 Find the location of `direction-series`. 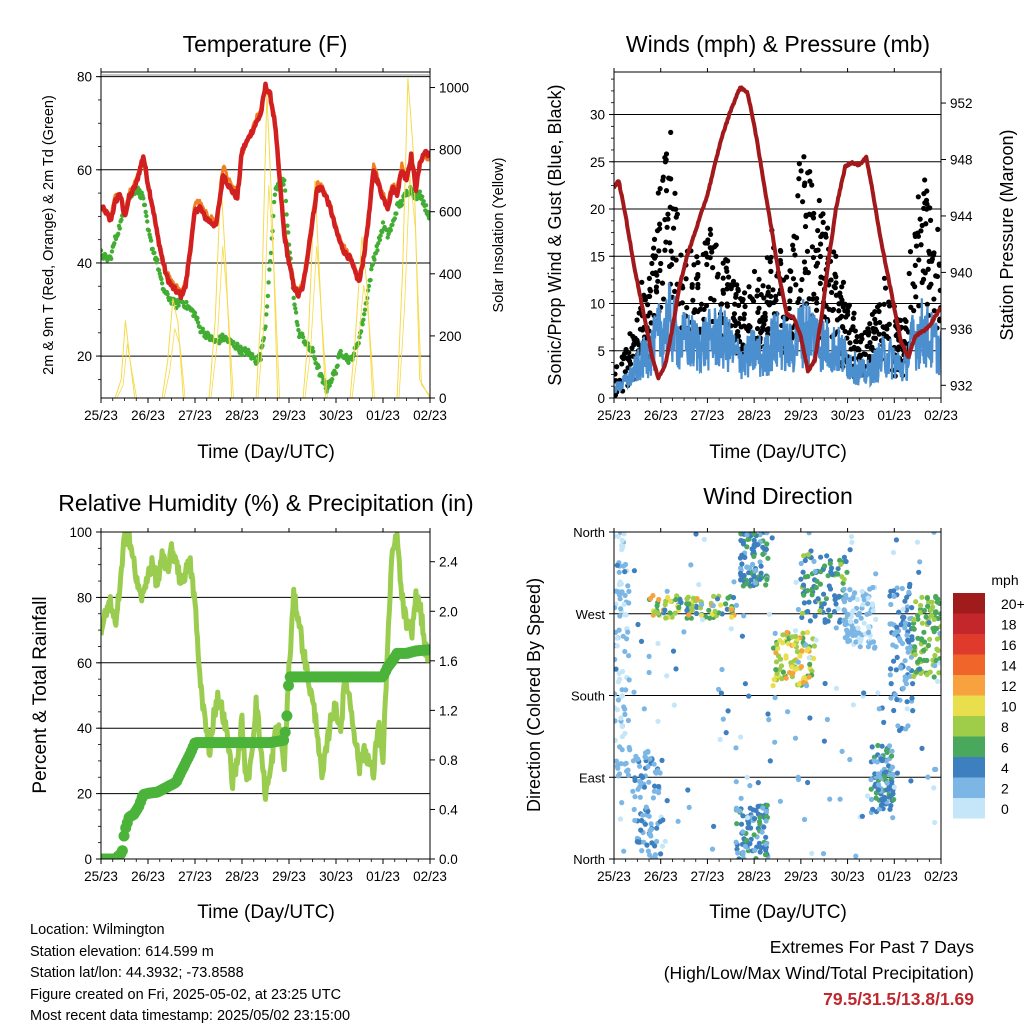

direction-series is located at coordinates (777, 695).